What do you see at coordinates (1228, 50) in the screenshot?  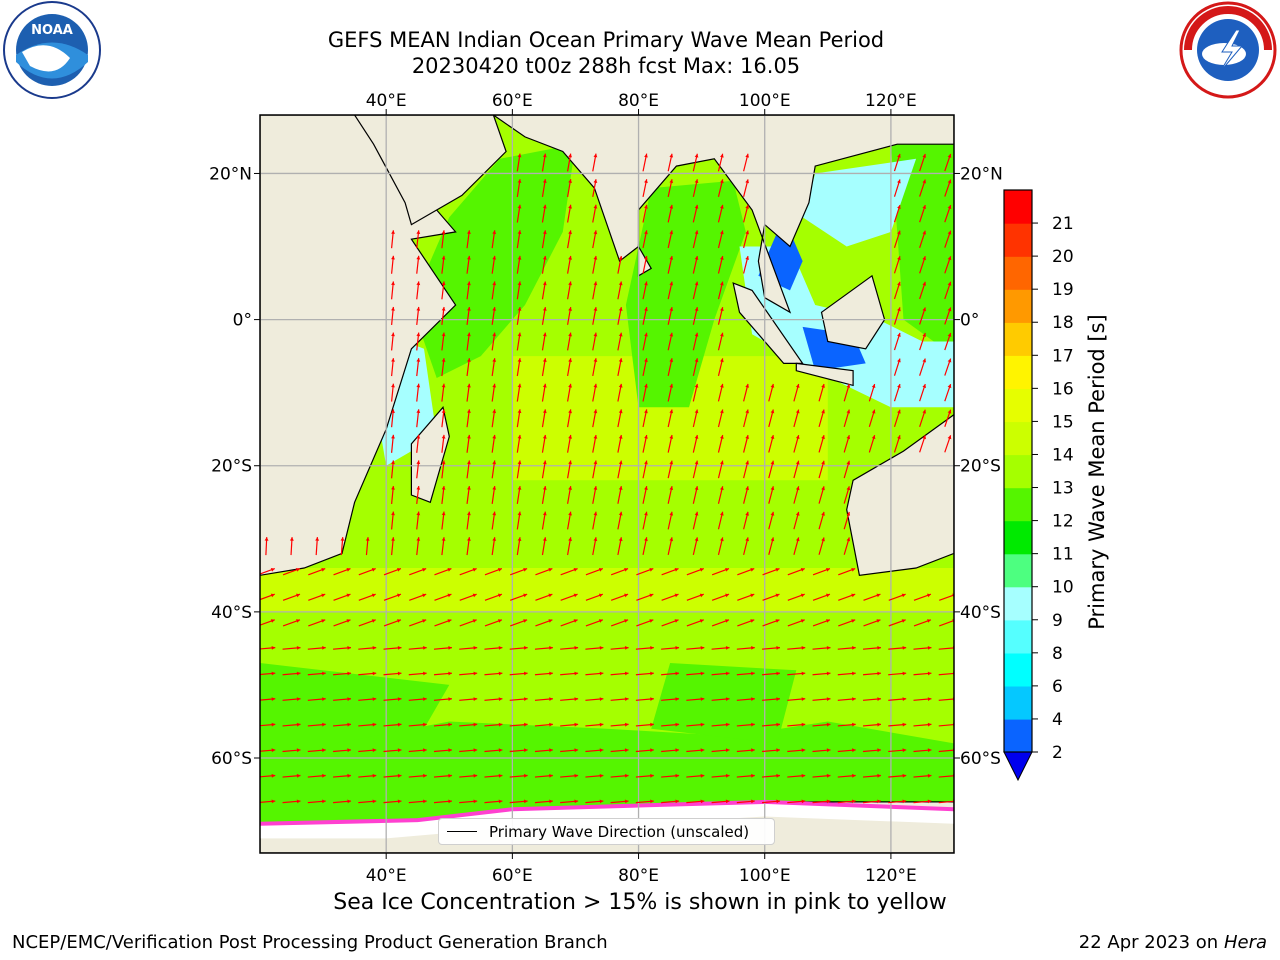 I see `national-weather-service-logo` at bounding box center [1228, 50].